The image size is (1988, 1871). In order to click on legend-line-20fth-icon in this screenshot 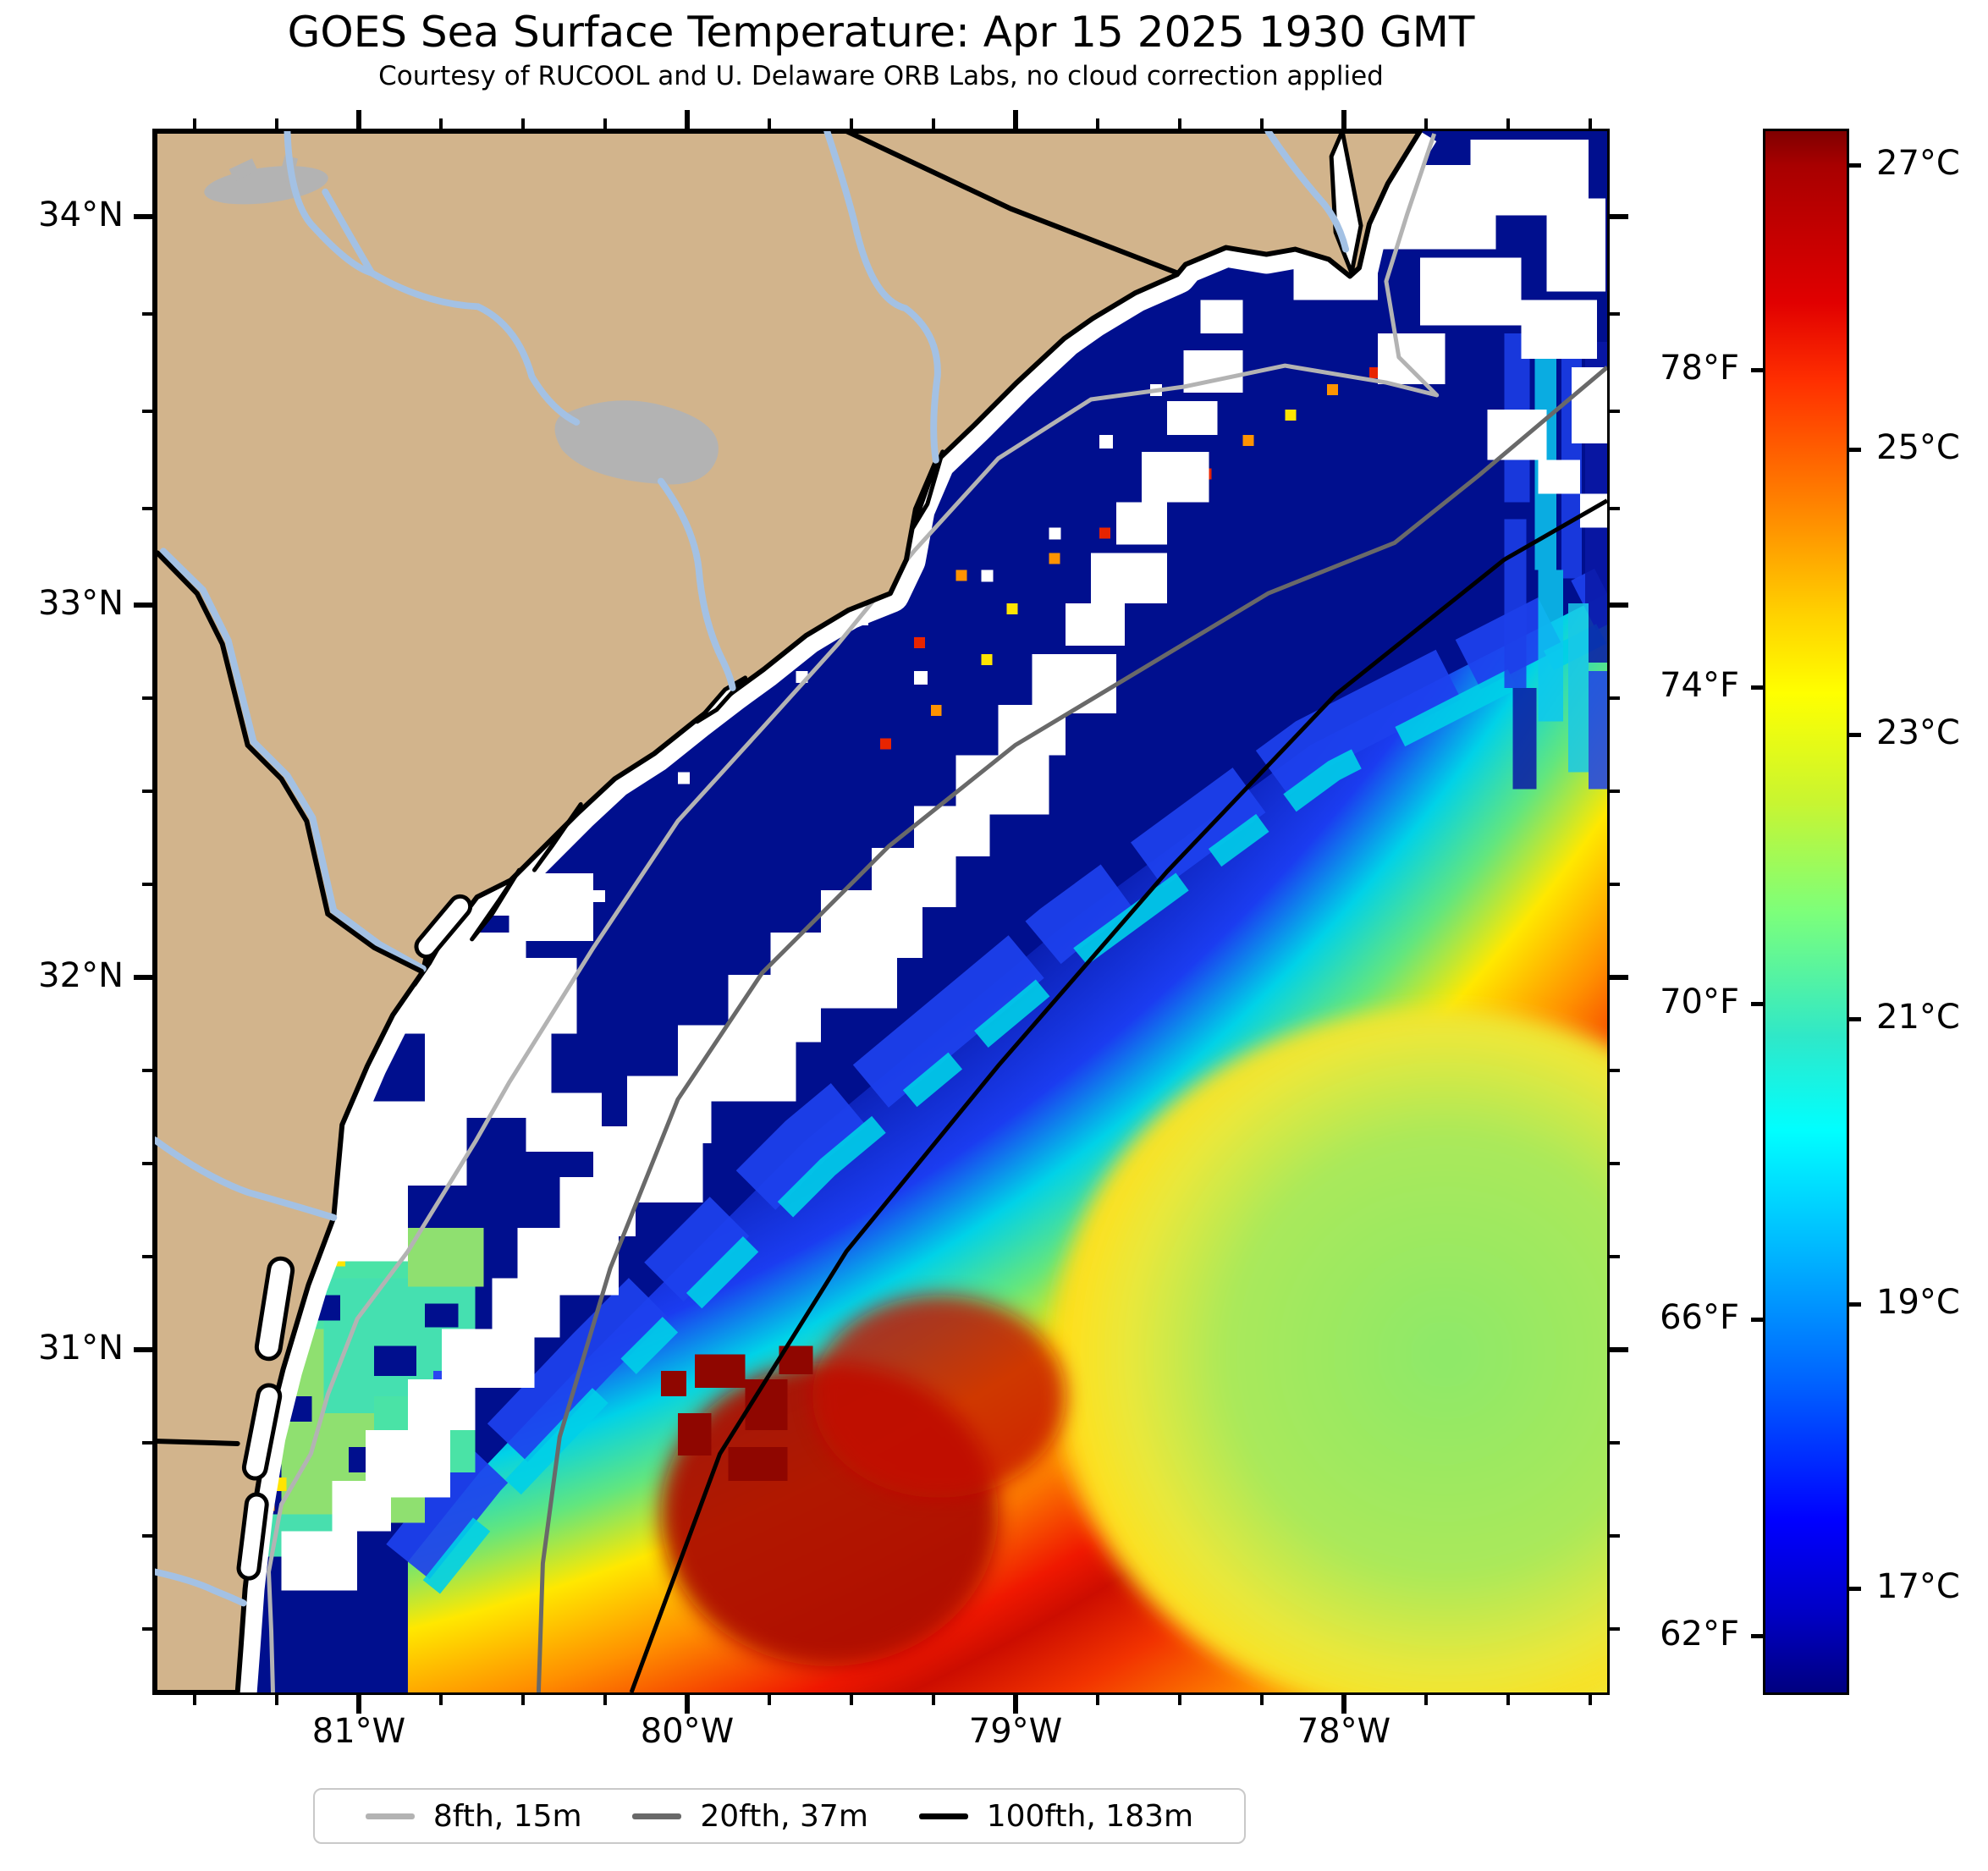, I will do `click(657, 1816)`.